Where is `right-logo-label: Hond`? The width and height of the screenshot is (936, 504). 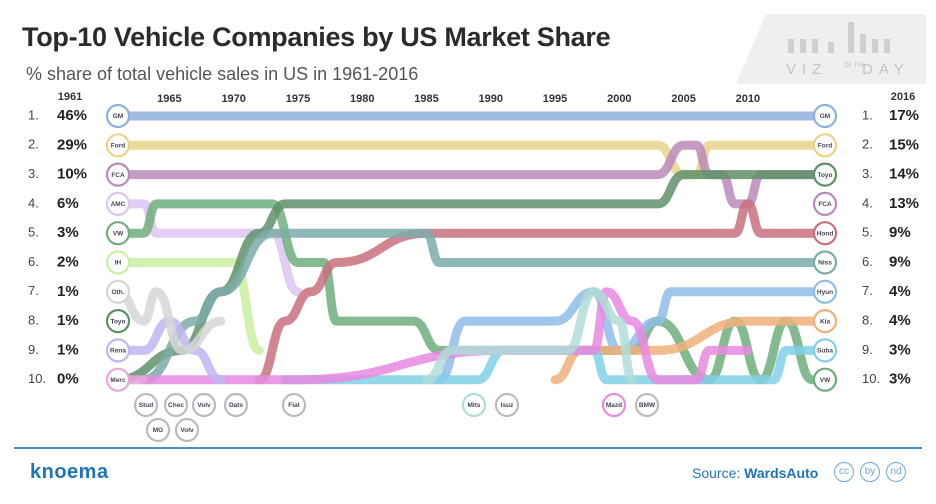
right-logo-label: Hond is located at coordinates (825, 233).